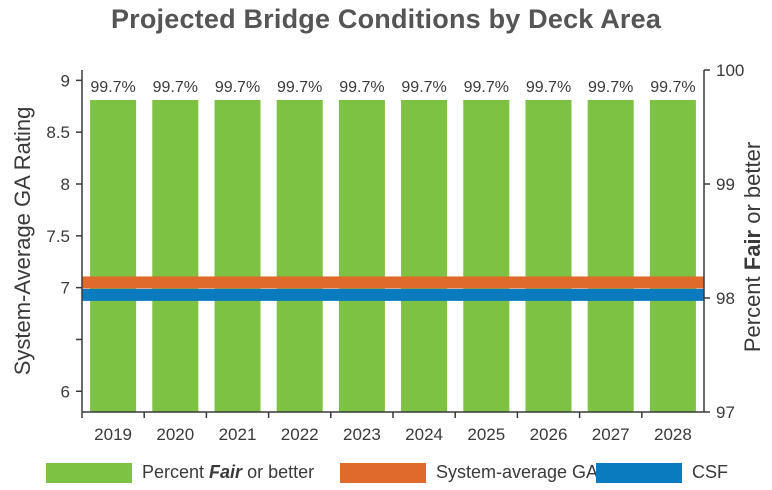  What do you see at coordinates (424, 434) in the screenshot?
I see `x-tick-label-2024: 2024` at bounding box center [424, 434].